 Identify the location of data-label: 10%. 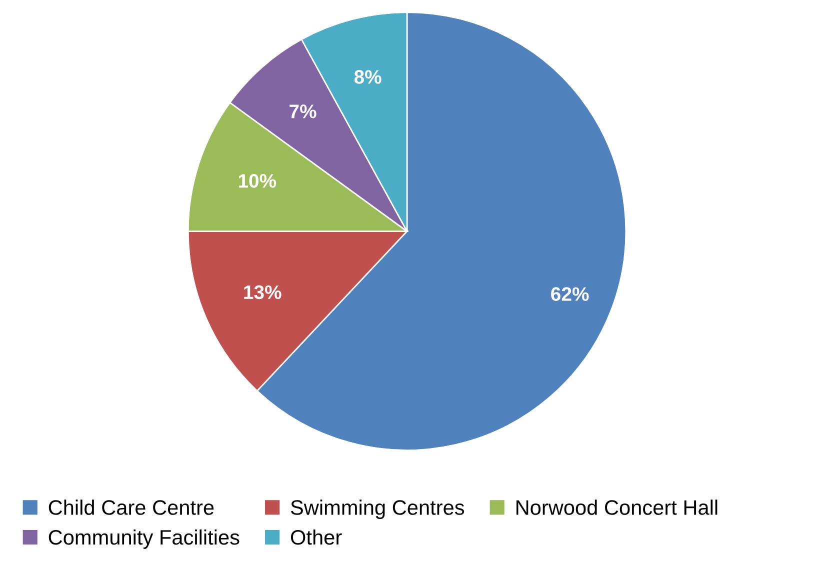
(257, 181).